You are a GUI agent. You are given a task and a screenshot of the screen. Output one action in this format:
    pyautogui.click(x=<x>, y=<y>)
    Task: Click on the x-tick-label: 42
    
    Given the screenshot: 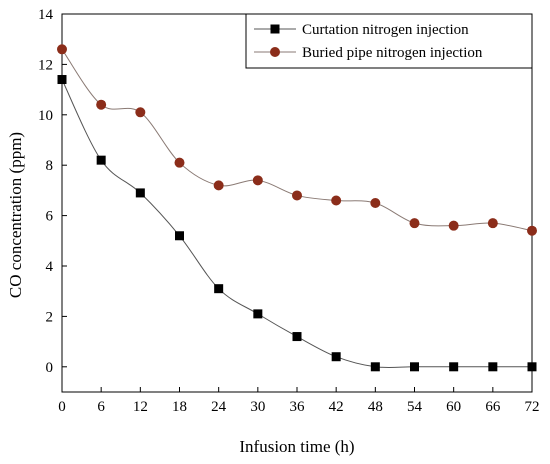 What is the action you would take?
    pyautogui.click(x=336, y=407)
    